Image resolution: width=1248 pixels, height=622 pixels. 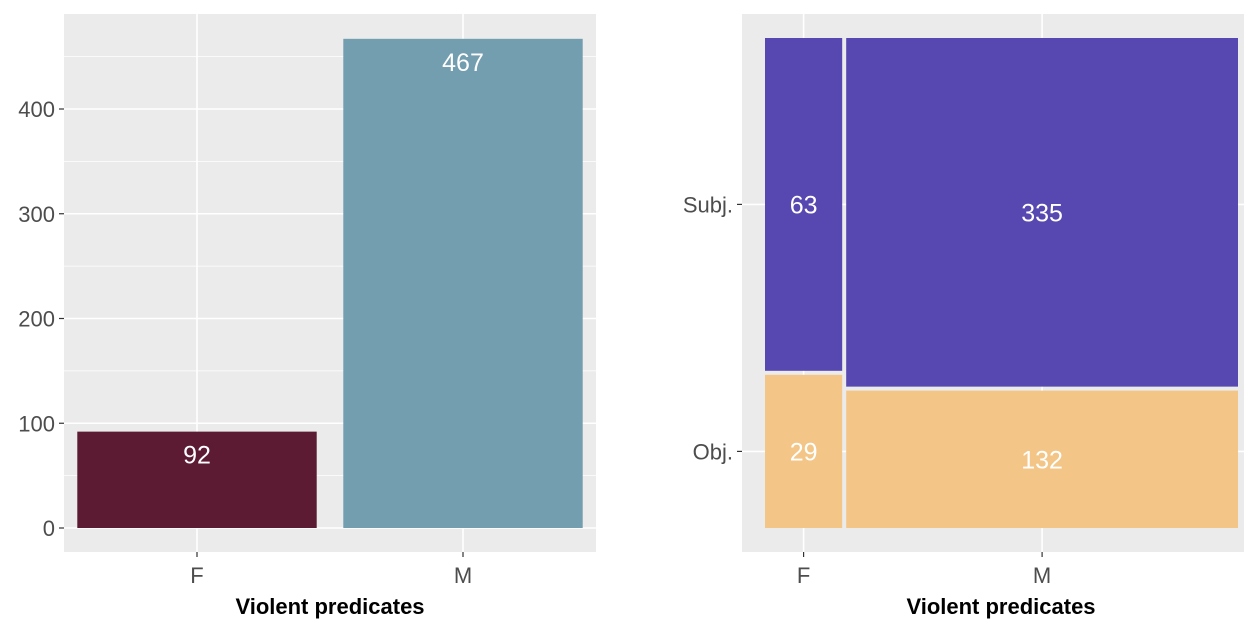 I want to click on bar-chart-x-tick-label: M, so click(x=463, y=575).